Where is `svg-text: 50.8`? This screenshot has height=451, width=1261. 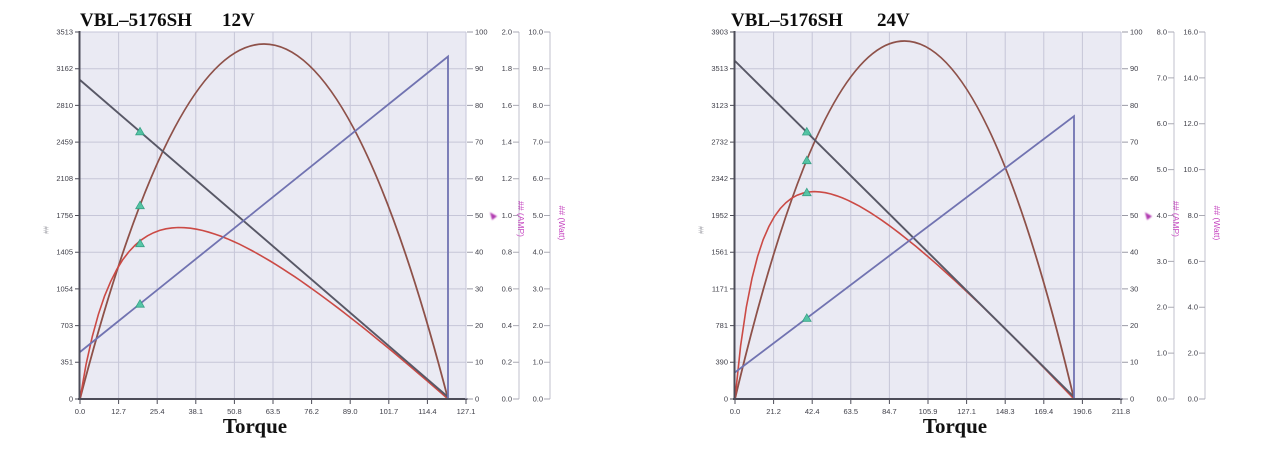
svg-text: 50.8 is located at coordinates (234, 411).